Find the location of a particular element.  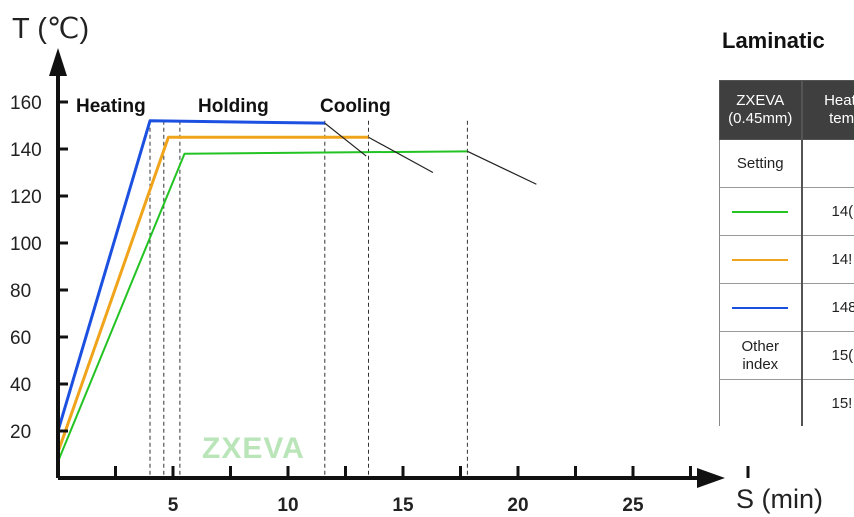

y-tick-label: 20 is located at coordinates (20, 432).